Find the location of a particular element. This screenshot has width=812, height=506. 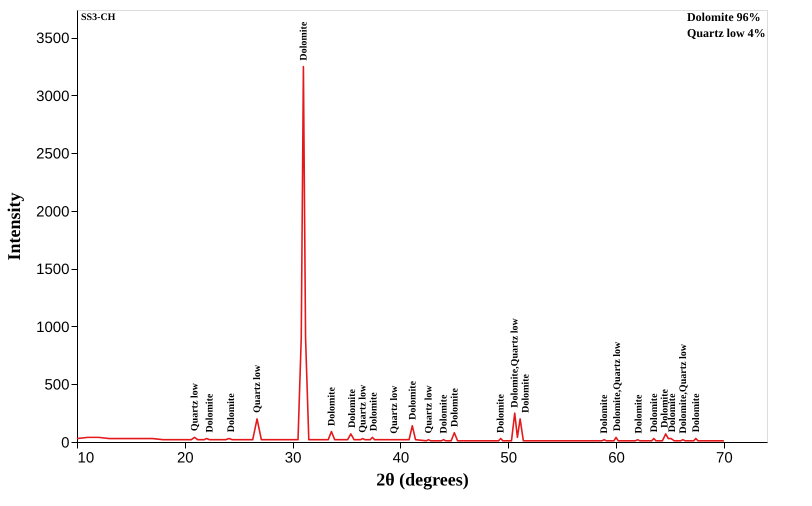

x-tick-label: 70 is located at coordinates (724, 458).